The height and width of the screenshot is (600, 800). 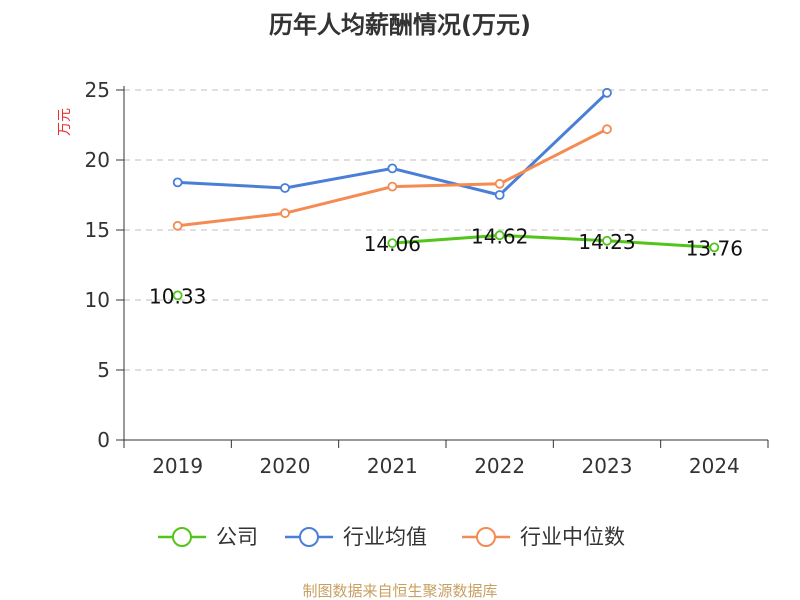 I want to click on data-label: 13.76, so click(x=714, y=248).